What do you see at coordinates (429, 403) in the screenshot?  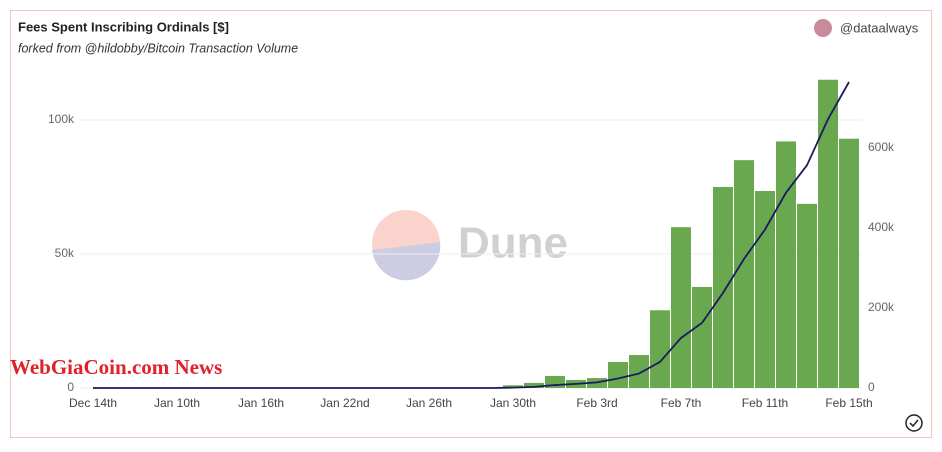 I see `x-tick-label: Jan 26th` at bounding box center [429, 403].